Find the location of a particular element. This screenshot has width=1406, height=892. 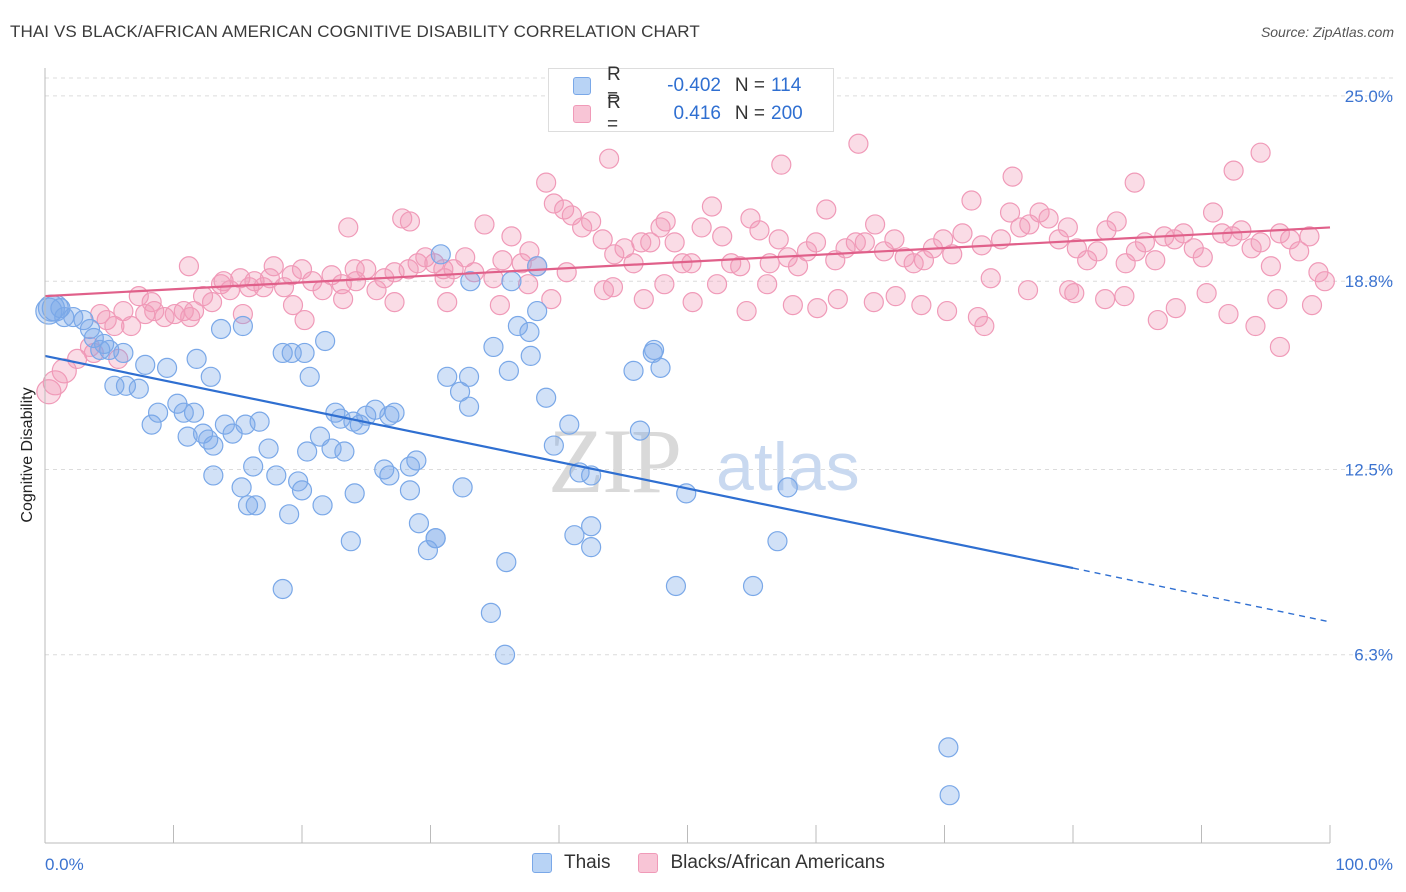

legend-item-blacks: Blacks/African Americans is located at coordinates (761, 863).